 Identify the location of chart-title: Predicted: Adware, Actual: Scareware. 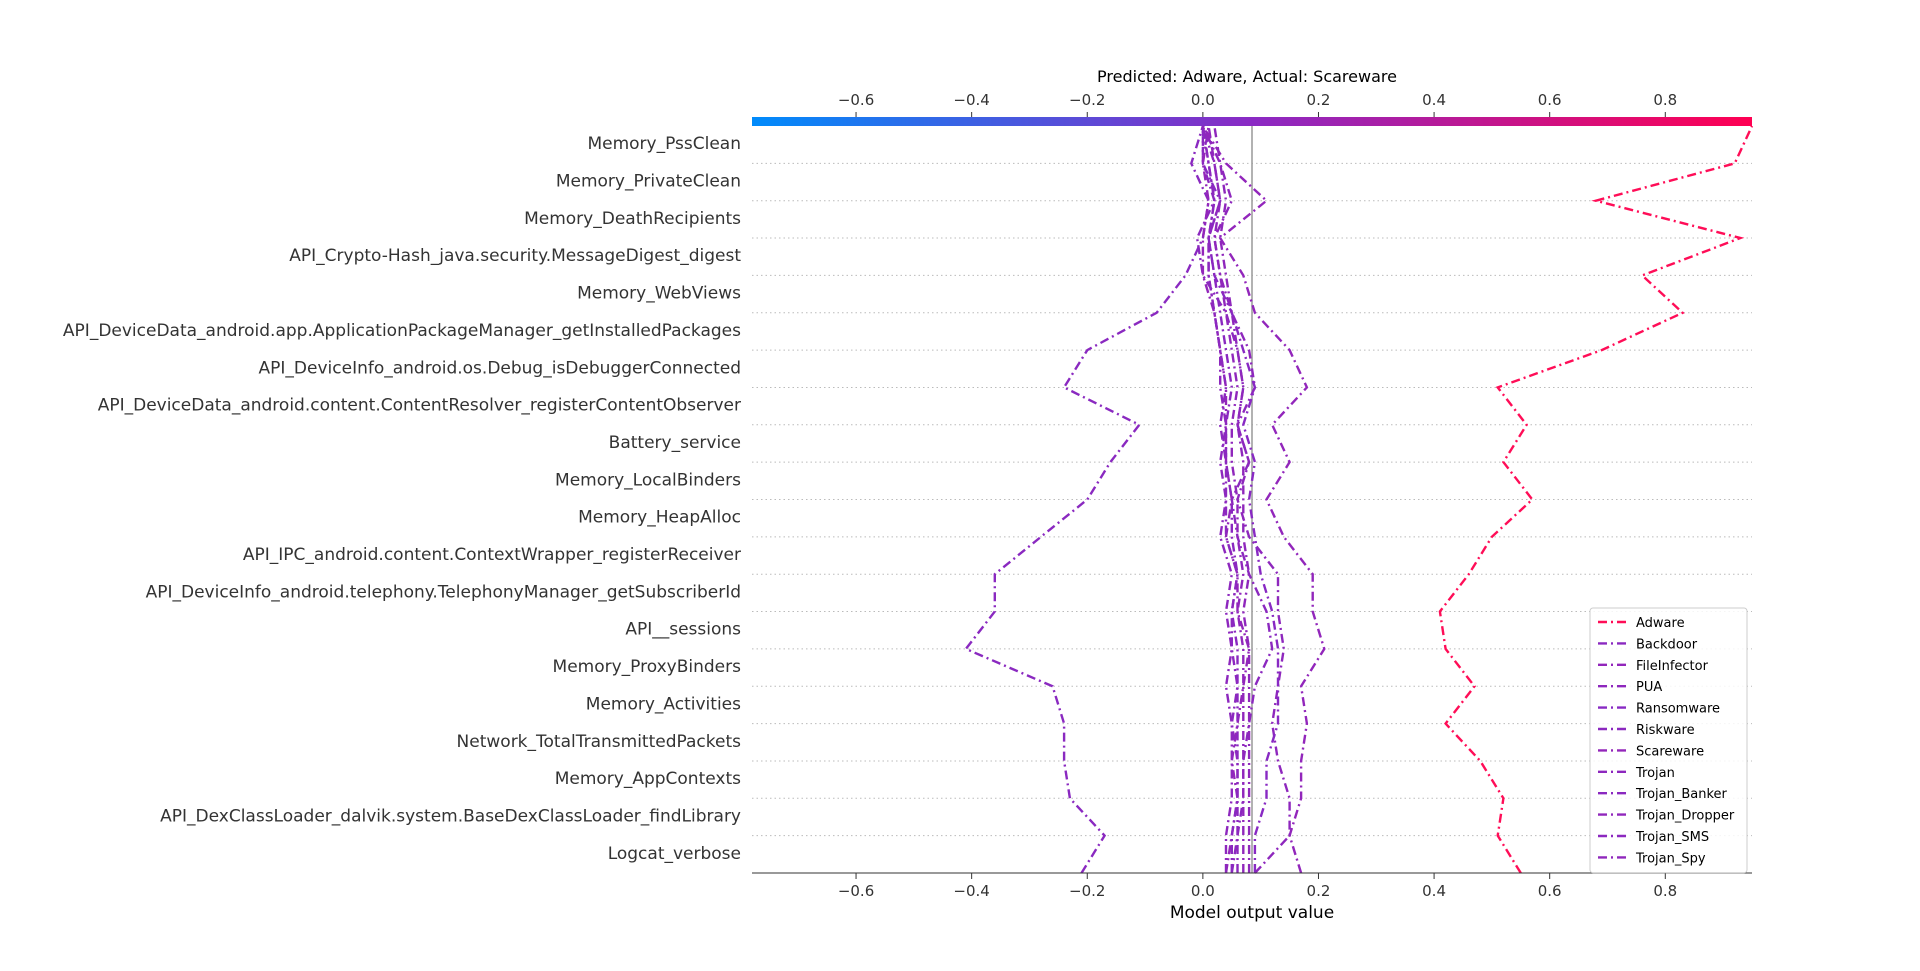
(1247, 76).